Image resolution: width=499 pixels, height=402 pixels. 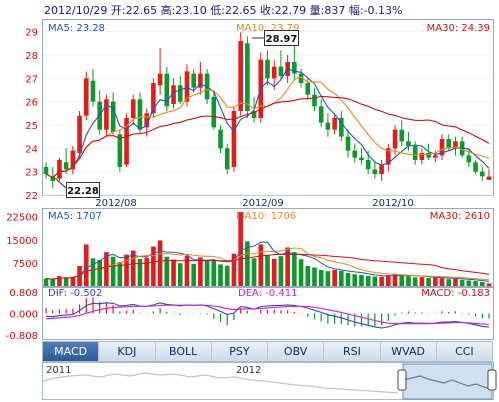 I want to click on macd-lines, so click(x=267, y=315).